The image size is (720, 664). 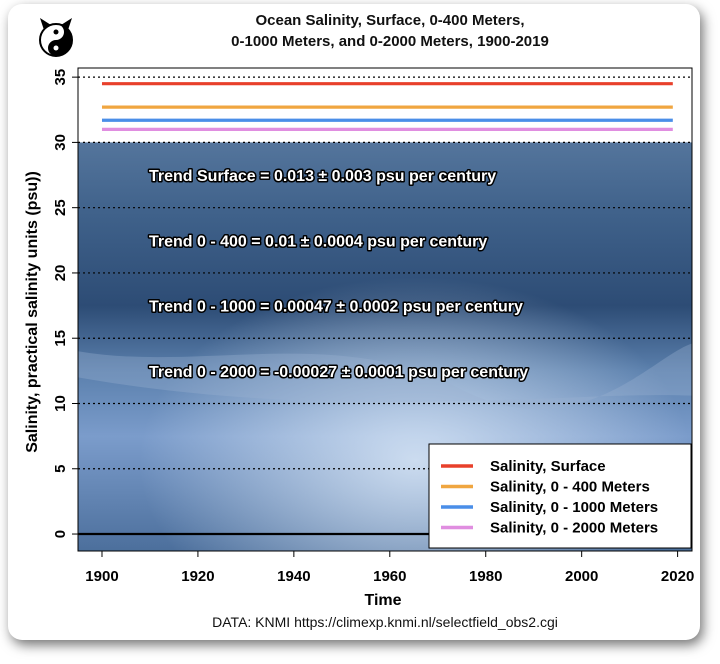 I want to click on x-tick-label: 1920, so click(x=197, y=576).